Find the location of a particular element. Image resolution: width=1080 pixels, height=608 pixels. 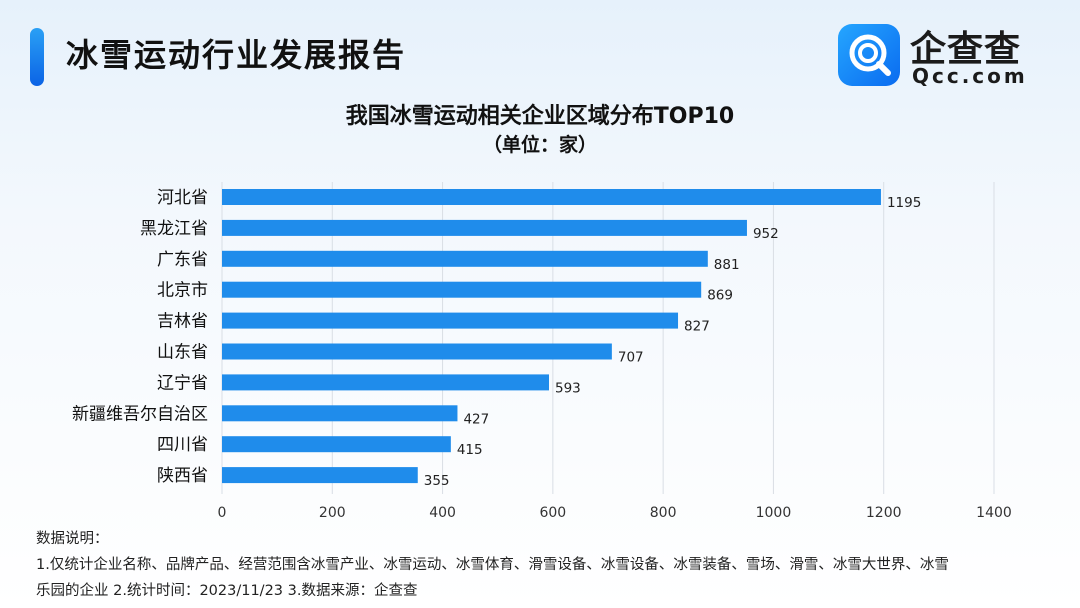

x-tick-label: 600 is located at coordinates (552, 513).